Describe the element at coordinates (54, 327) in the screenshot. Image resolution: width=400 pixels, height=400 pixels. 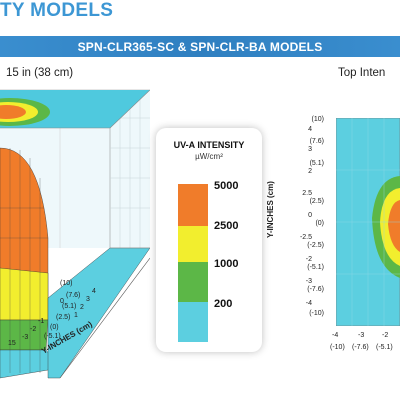
I see `x-tick-cm: (0)` at that location.